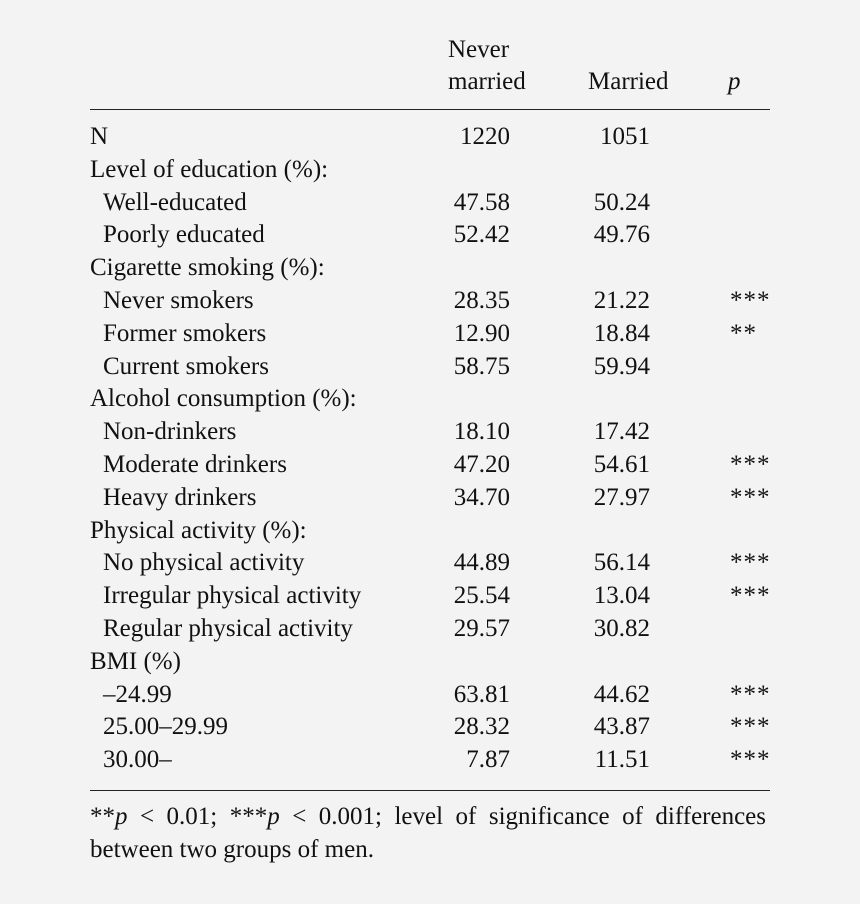  What do you see at coordinates (481, 628) in the screenshot?
I see `never-married-value: 29.57` at bounding box center [481, 628].